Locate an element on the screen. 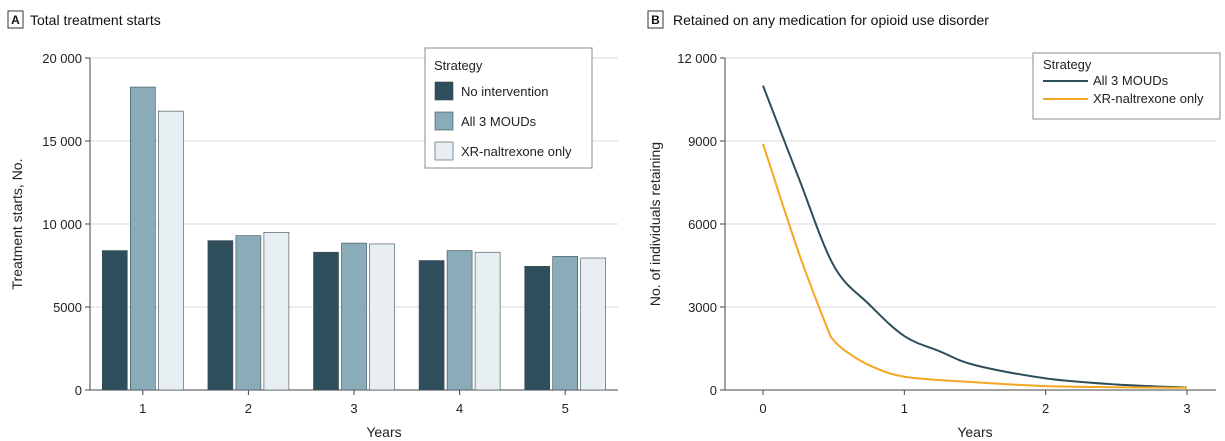 The image size is (1225, 441). panel-a-title: Total treatment starts is located at coordinates (95, 20).